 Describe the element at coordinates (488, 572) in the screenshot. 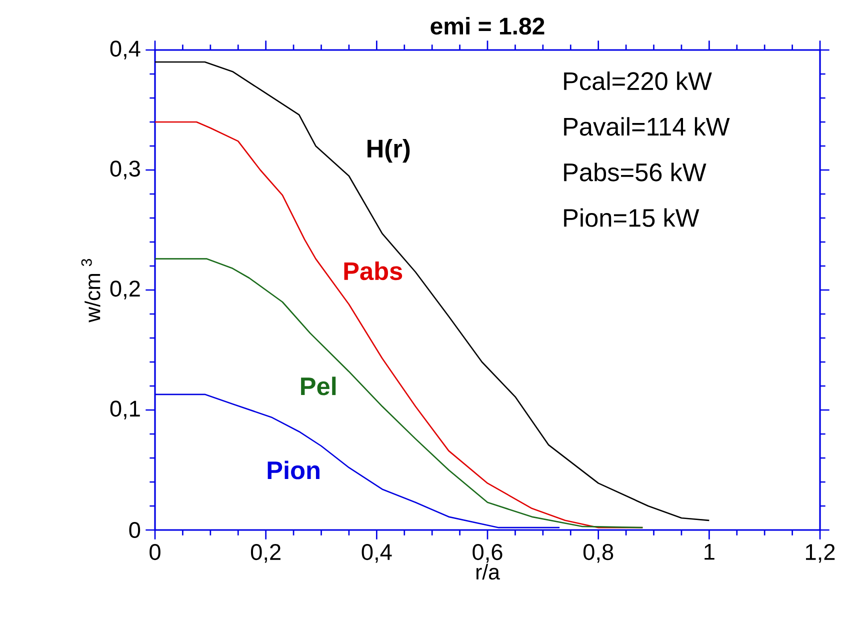

I see `x-axis-title: r/a` at that location.